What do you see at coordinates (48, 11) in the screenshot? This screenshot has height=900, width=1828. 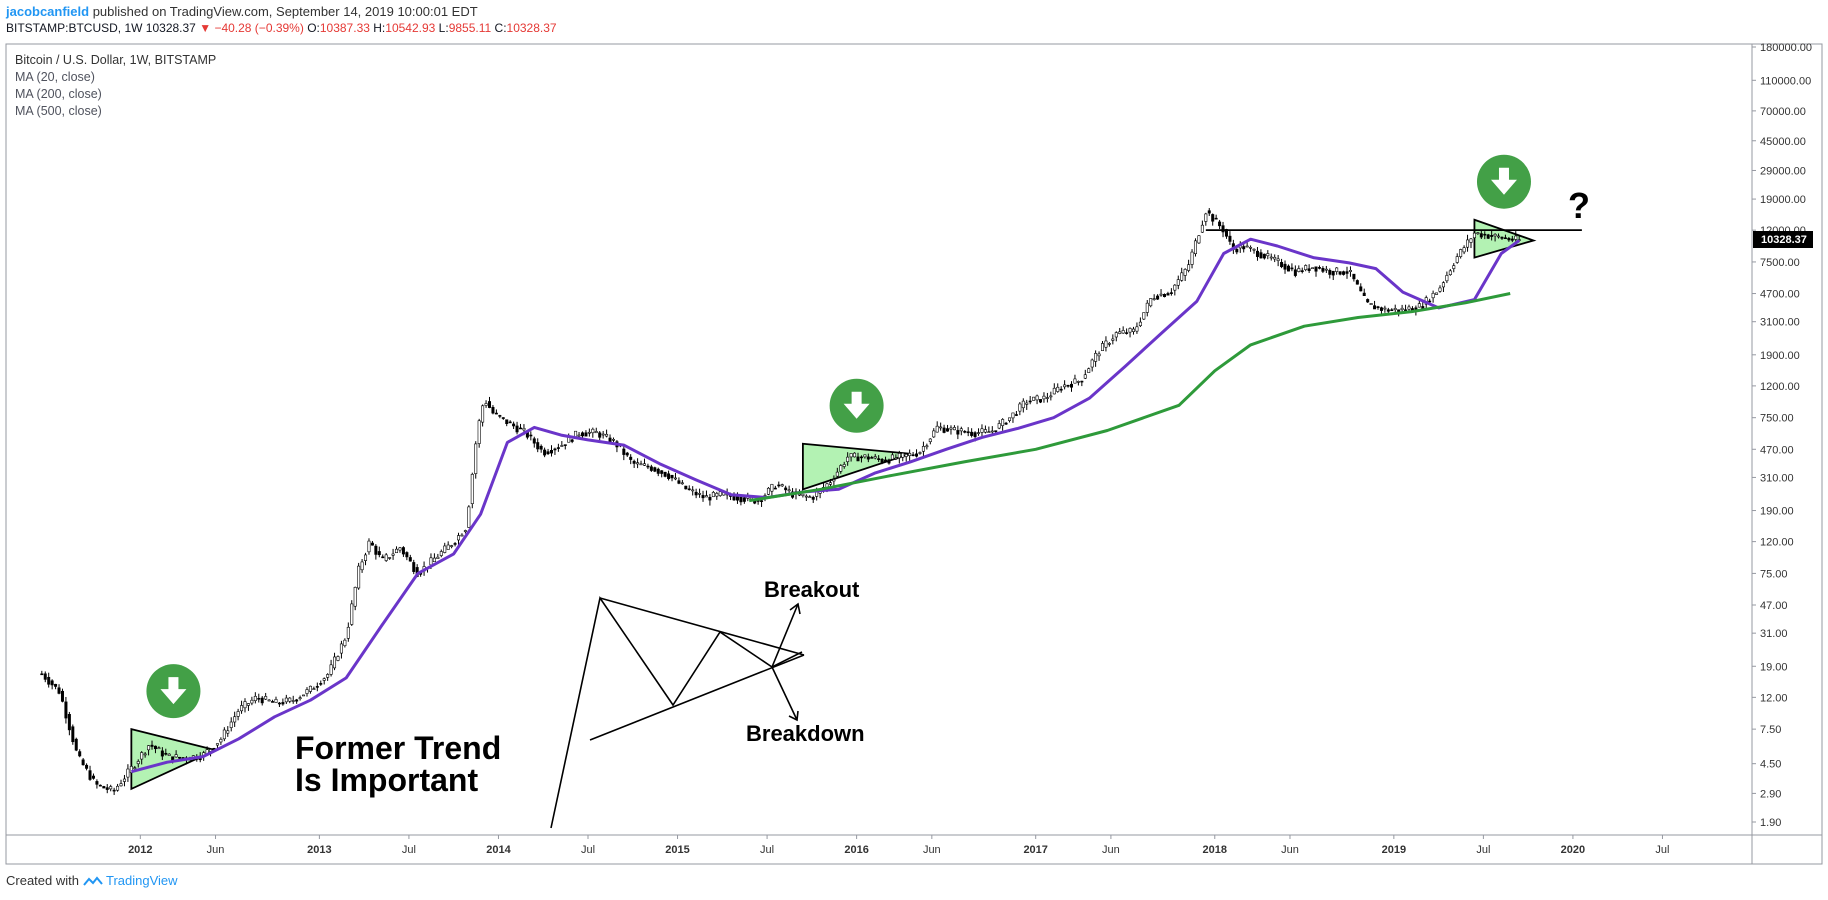 I see `author-link: jacobcanfield` at bounding box center [48, 11].